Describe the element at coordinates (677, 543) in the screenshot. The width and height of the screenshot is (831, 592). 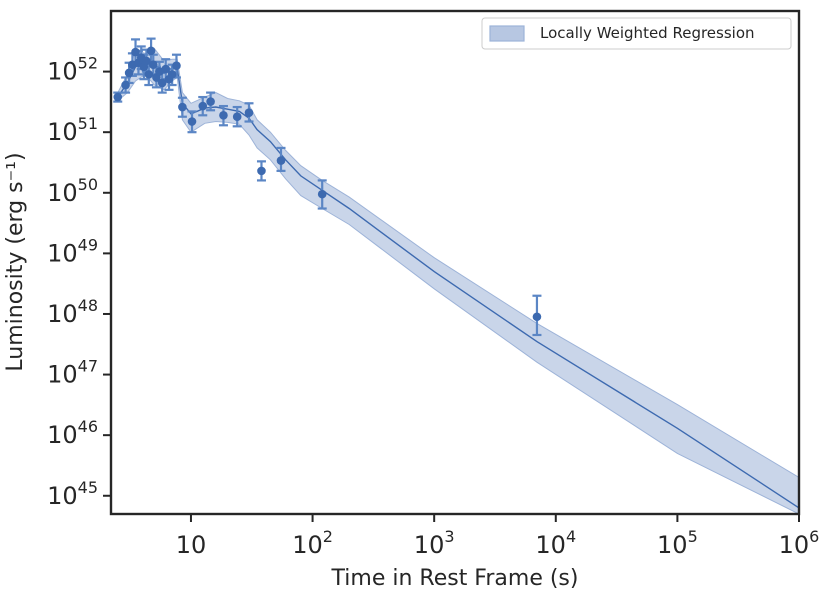
I see `x-tick-label: 10⁵` at that location.